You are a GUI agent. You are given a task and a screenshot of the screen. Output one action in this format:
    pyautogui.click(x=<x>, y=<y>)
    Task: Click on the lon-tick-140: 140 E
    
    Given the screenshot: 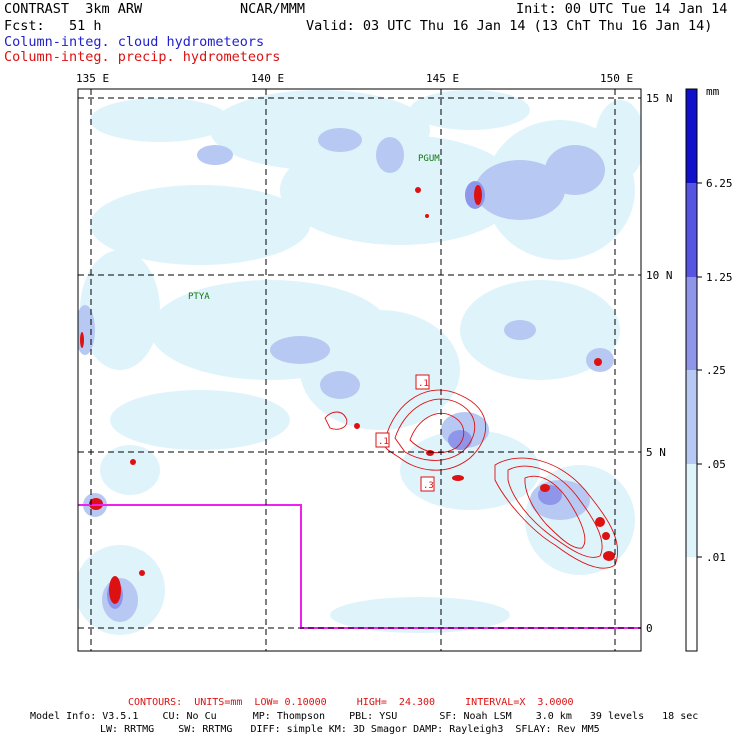 What is the action you would take?
    pyautogui.click(x=267, y=78)
    